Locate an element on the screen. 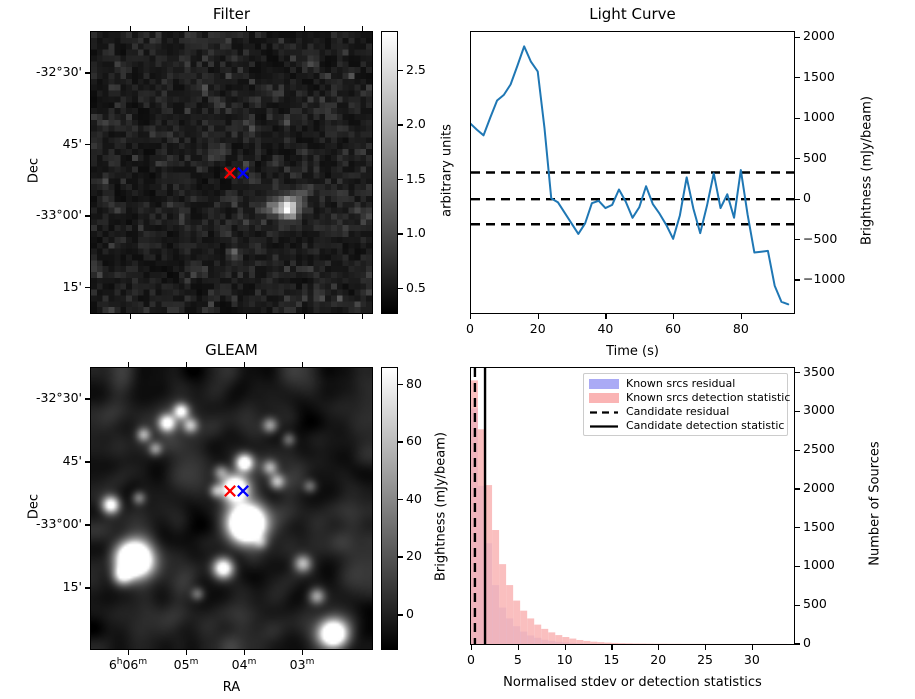 The image size is (915, 699). histogram-xtick-label-2: 10 is located at coordinates (564, 659).